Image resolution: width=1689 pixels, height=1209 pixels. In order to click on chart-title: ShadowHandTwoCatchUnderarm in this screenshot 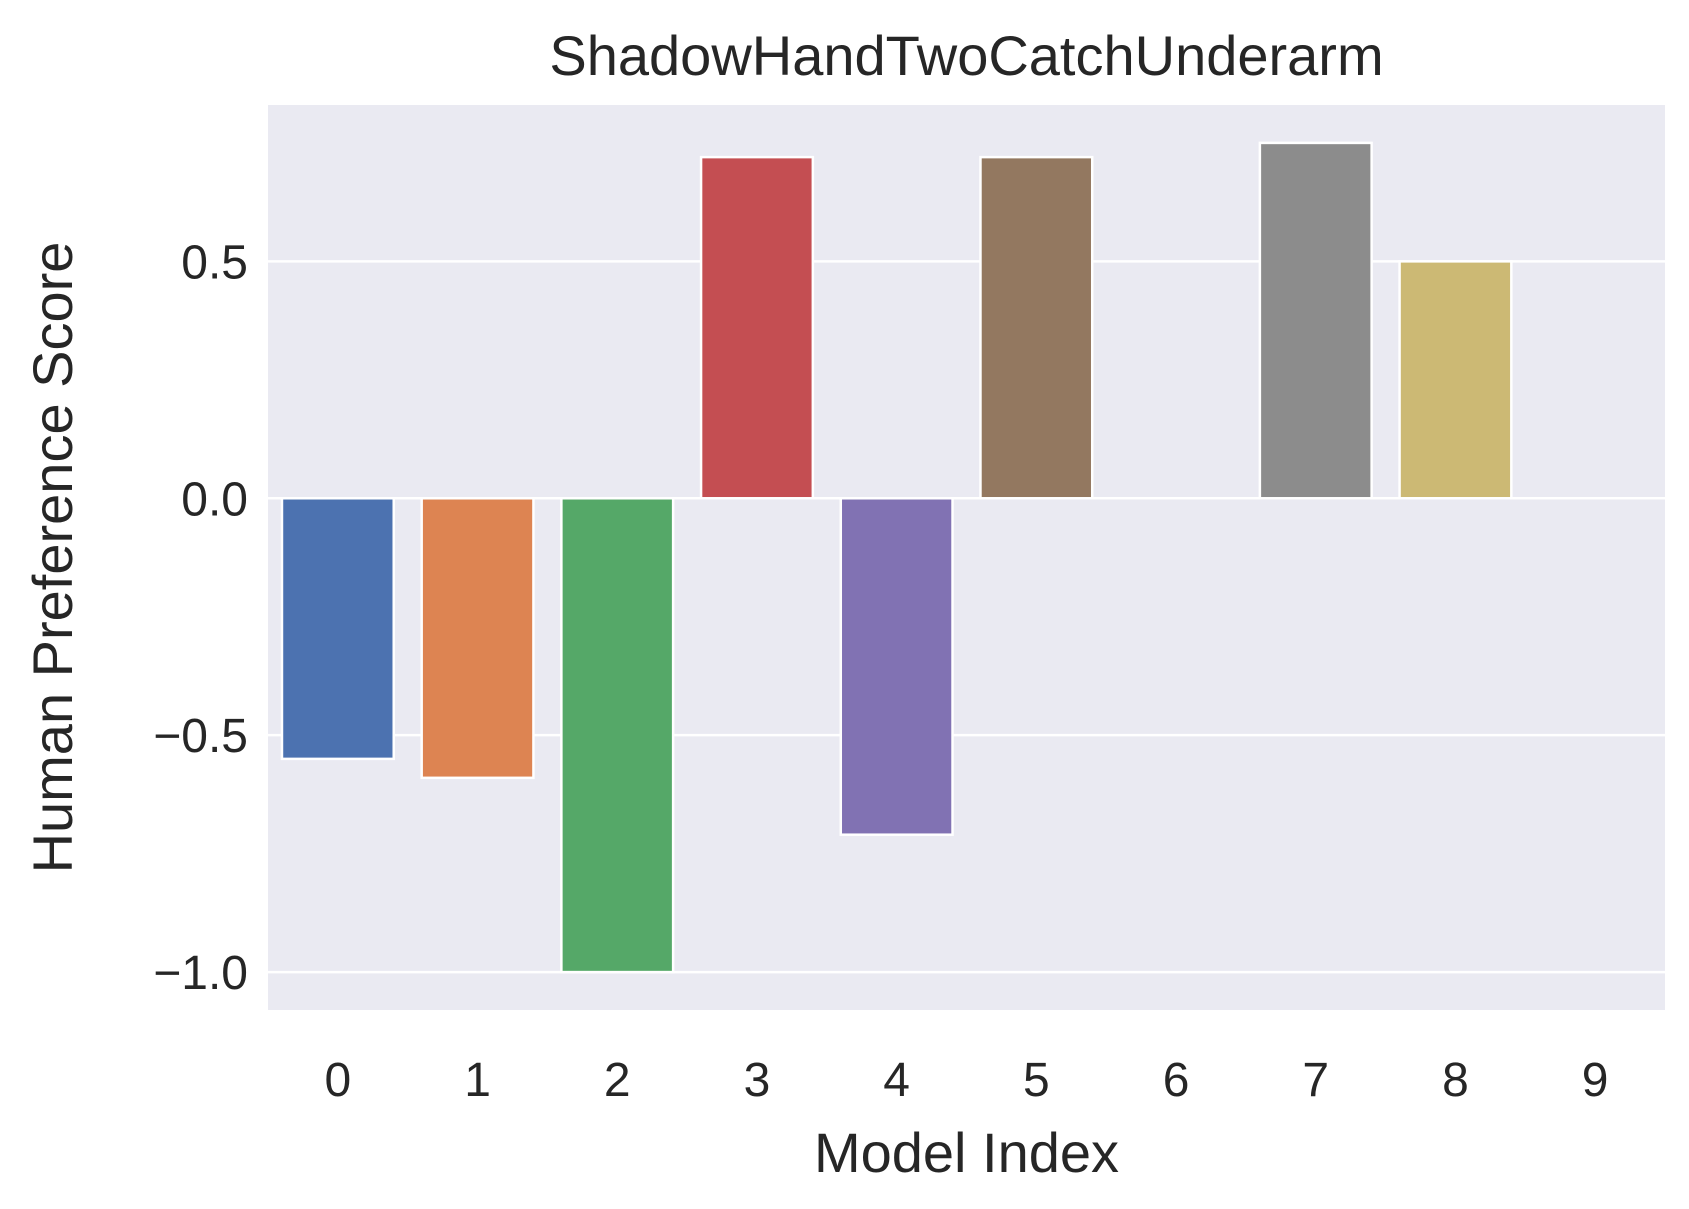, I will do `click(966, 55)`.